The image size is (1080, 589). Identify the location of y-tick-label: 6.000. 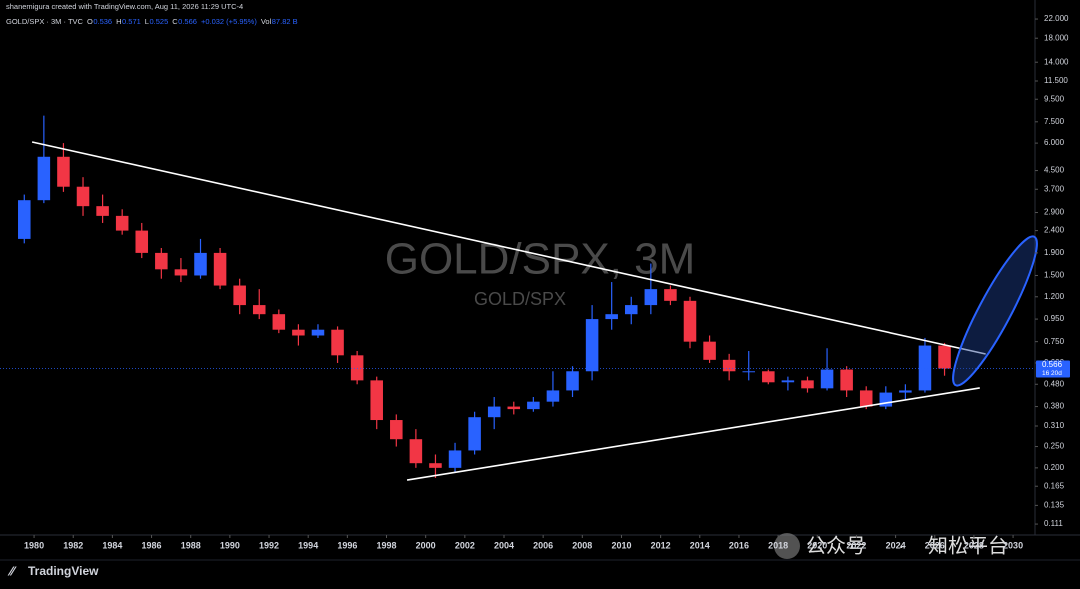
(1054, 142).